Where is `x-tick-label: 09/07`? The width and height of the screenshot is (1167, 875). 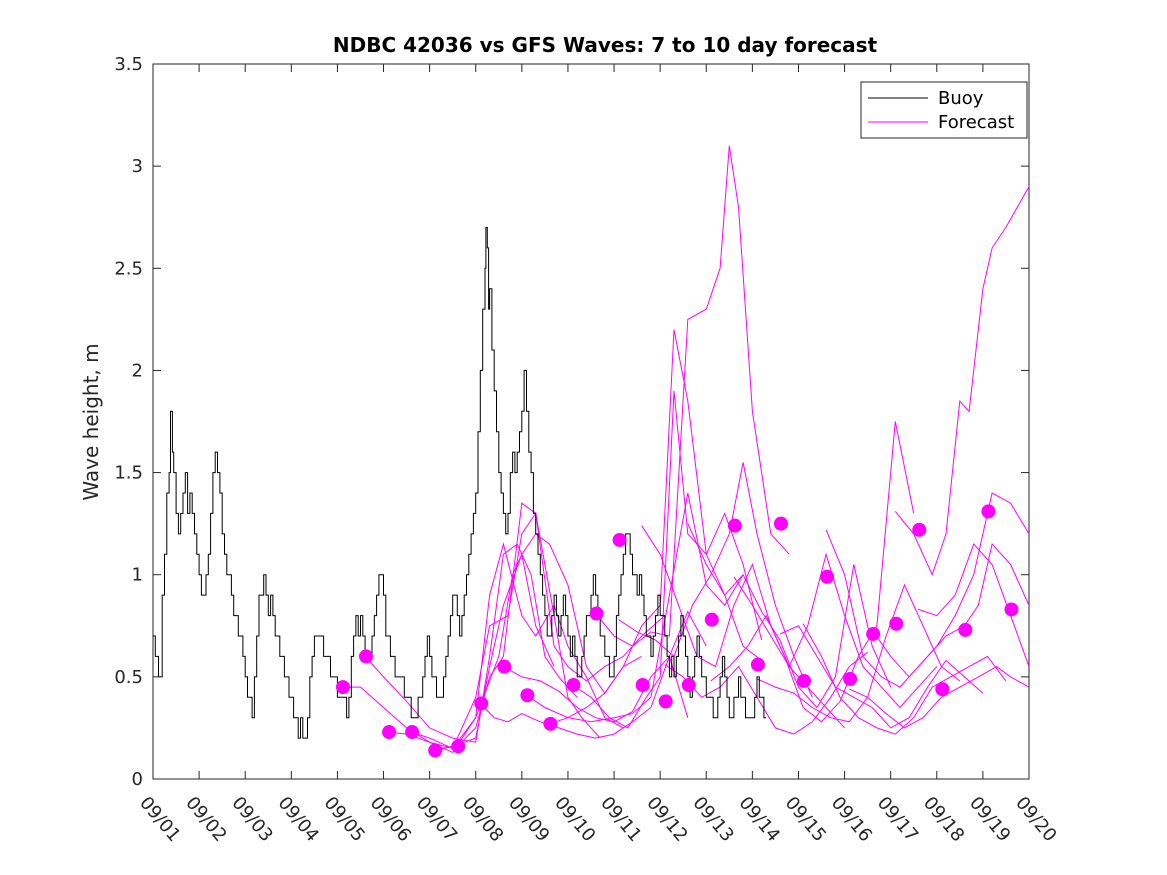
x-tick-label: 09/07 is located at coordinates (436, 819).